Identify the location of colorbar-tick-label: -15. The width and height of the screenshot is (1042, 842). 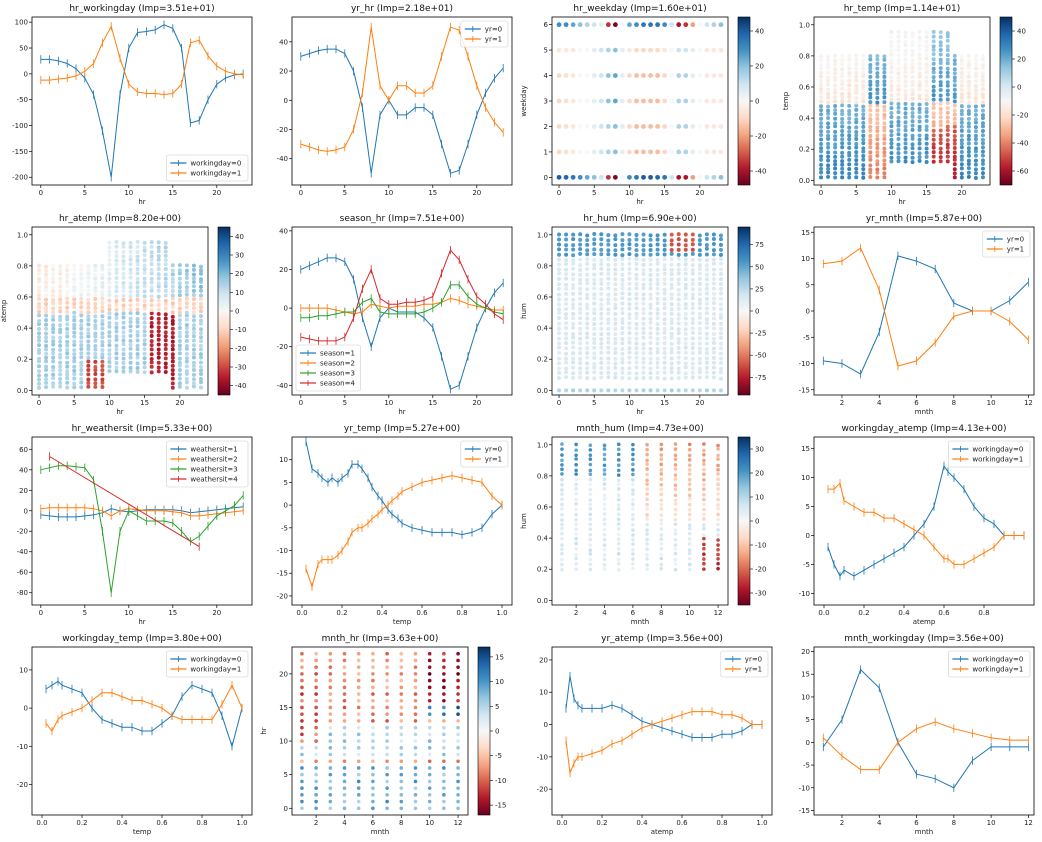
(500, 806).